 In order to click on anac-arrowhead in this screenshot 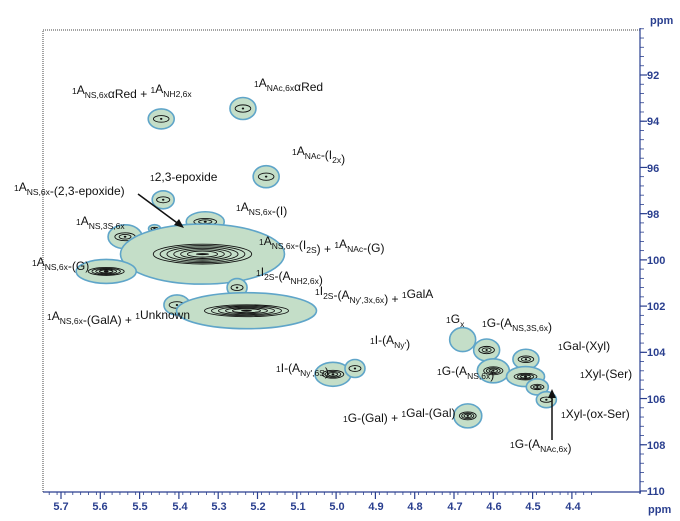, I will do `click(552, 393)`.